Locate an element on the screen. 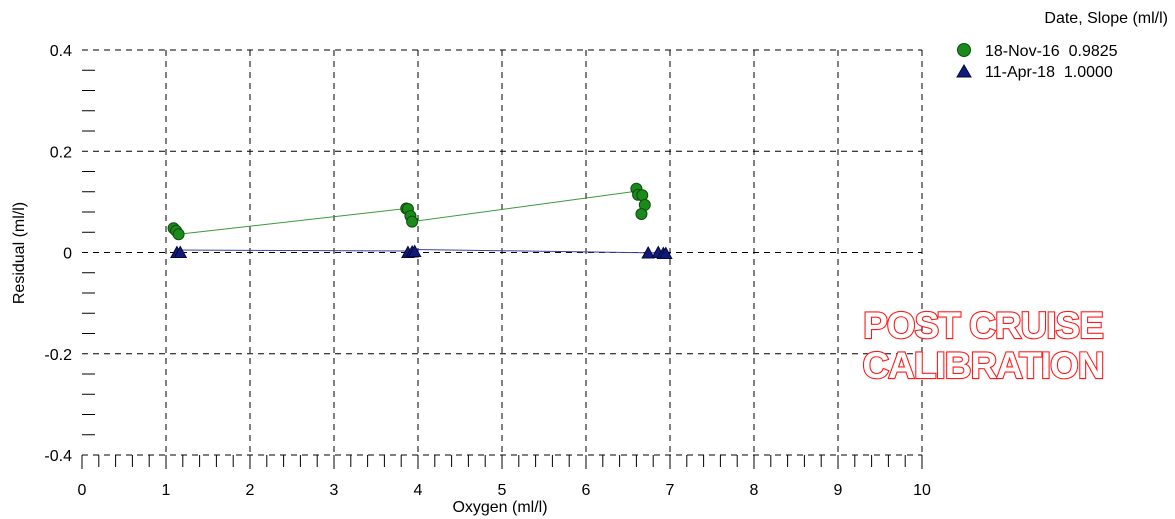  x-tick-label-3: 3 is located at coordinates (334, 490).